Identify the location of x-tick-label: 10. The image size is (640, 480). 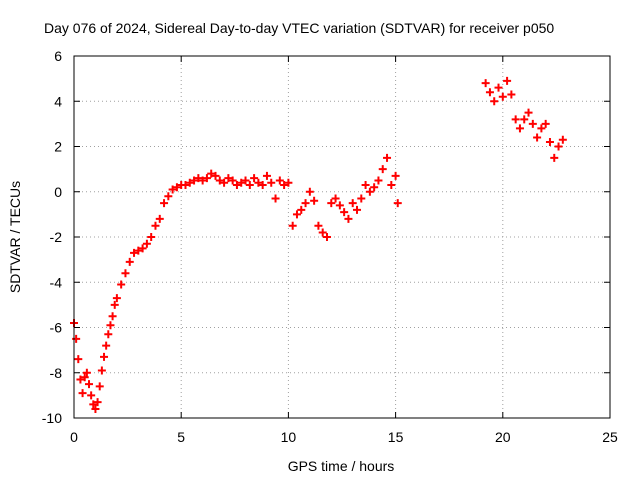
(289, 437).